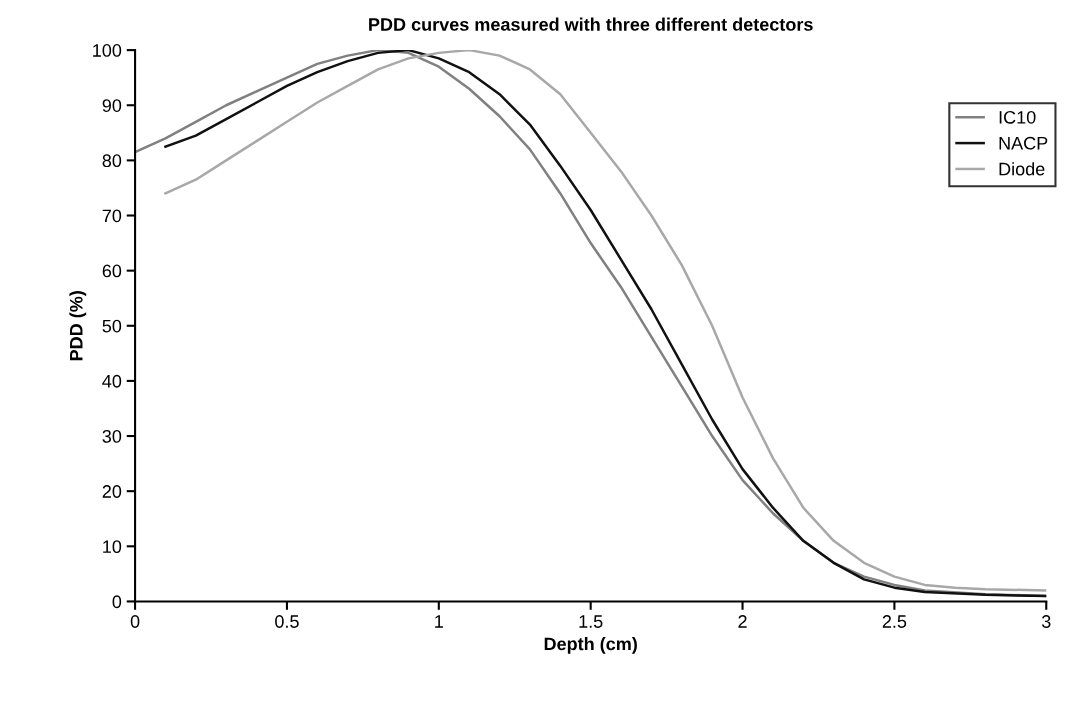 This screenshot has height=716, width=1072. What do you see at coordinates (591, 24) in the screenshot?
I see `chart-title: PDD curves measured with three different detectors` at bounding box center [591, 24].